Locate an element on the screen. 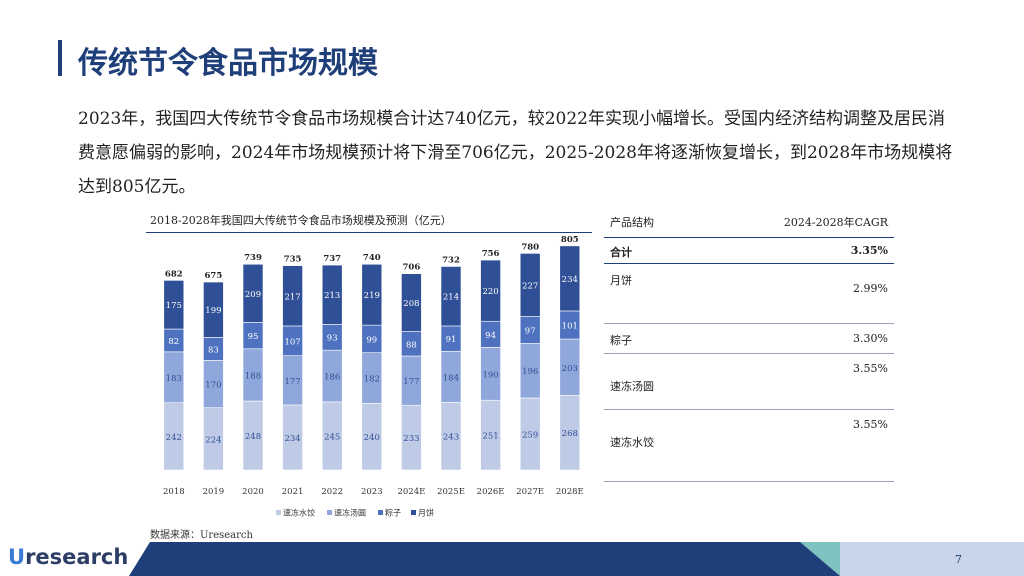  total-label: 682 is located at coordinates (174, 274).